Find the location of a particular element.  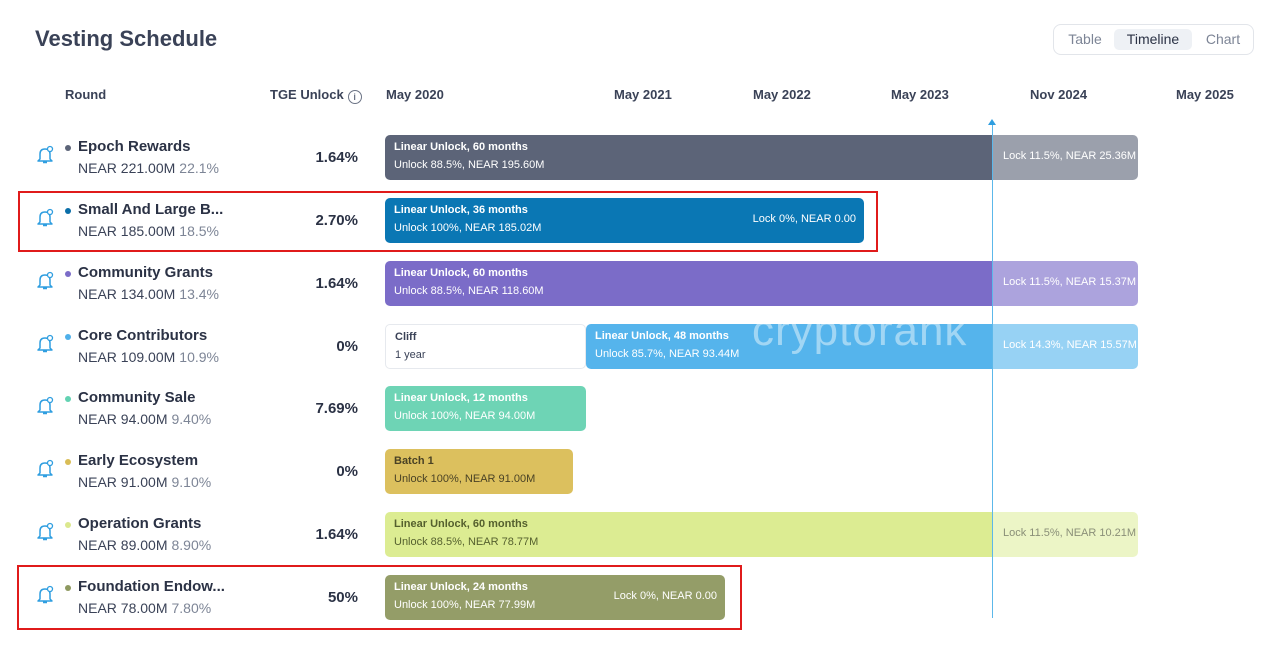

round-percent: 7.80% is located at coordinates (191, 608).